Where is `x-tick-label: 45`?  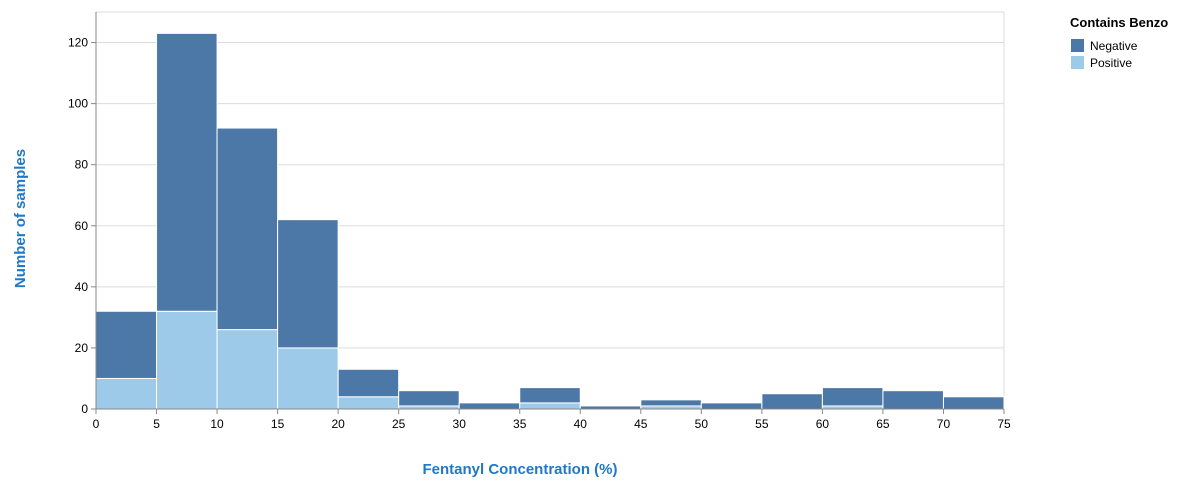 x-tick-label: 45 is located at coordinates (641, 424).